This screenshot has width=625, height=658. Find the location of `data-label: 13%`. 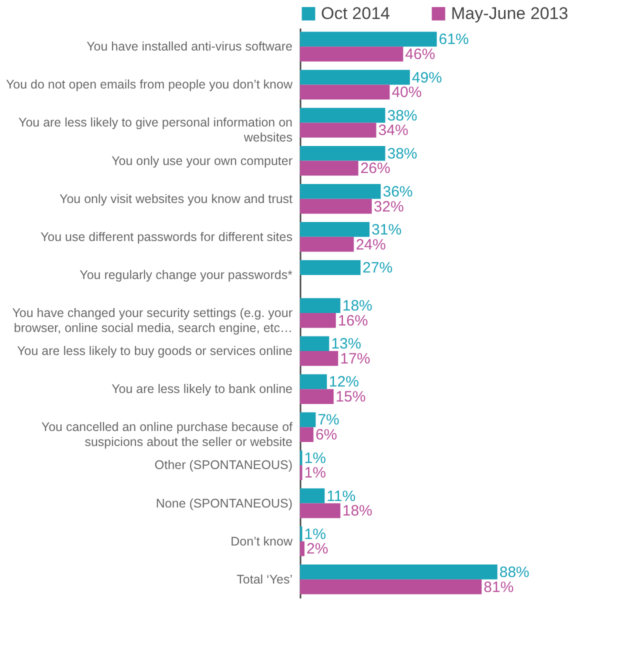

data-label: 13% is located at coordinates (346, 344).